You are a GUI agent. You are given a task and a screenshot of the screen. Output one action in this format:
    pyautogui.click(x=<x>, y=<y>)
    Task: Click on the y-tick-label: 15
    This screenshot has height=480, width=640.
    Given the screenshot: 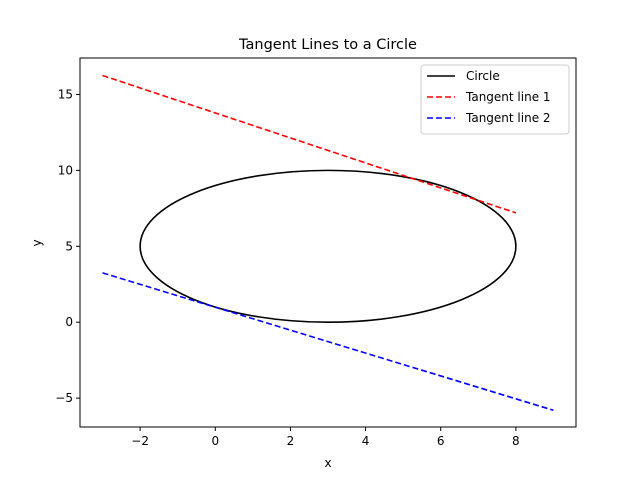 What is the action you would take?
    pyautogui.click(x=65, y=94)
    